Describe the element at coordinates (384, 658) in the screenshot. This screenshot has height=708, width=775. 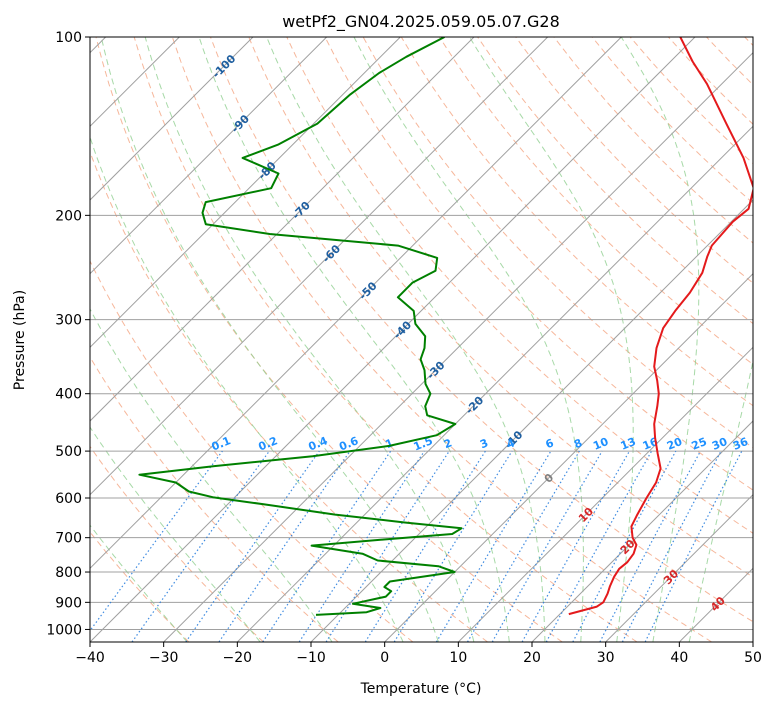
I see `x-tick-label: 0` at that location.